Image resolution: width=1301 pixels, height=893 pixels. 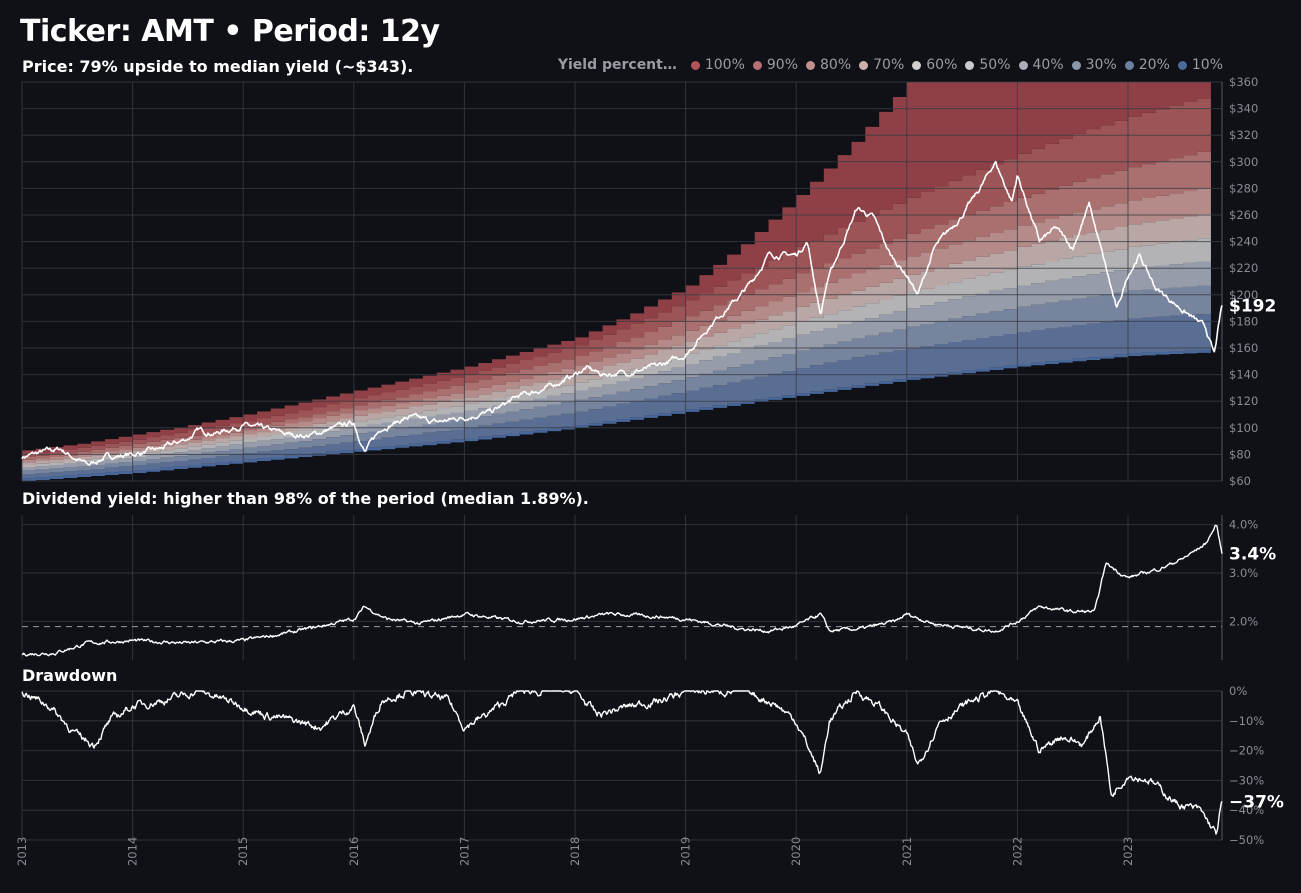 I want to click on price-tick-label: $180, so click(x=1243, y=321).